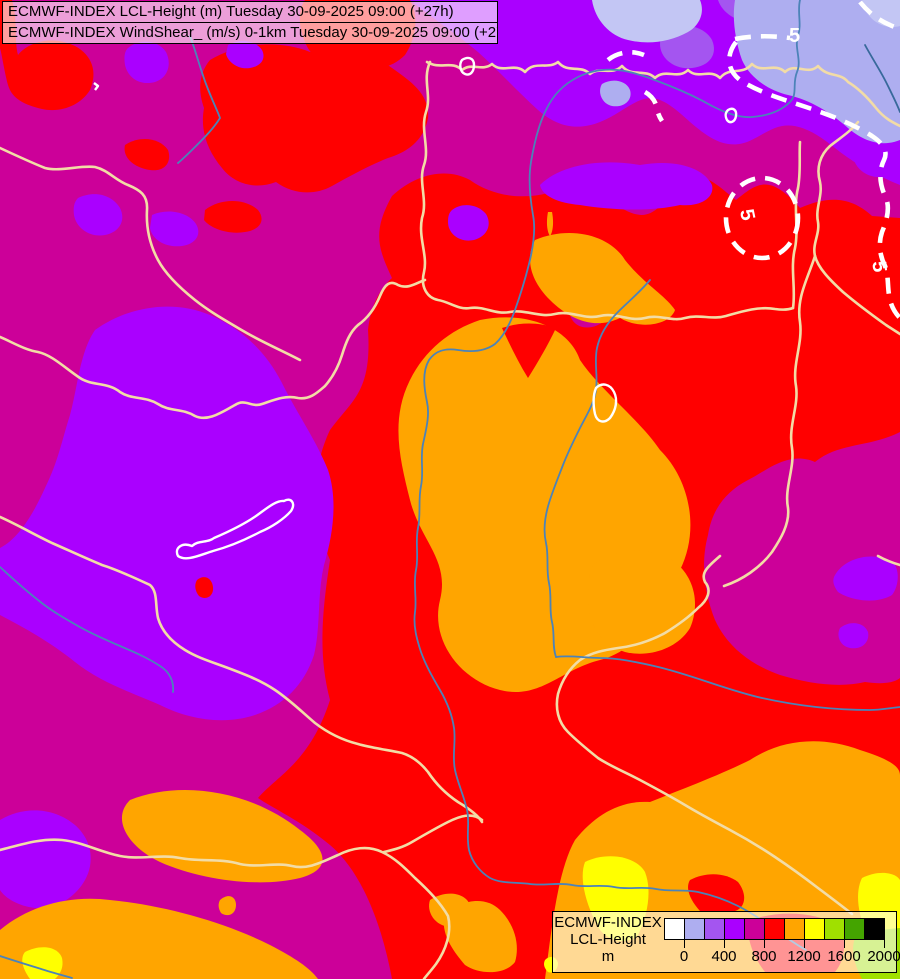 The image size is (900, 979). What do you see at coordinates (608, 956) in the screenshot?
I see `legend-unit: m` at bounding box center [608, 956].